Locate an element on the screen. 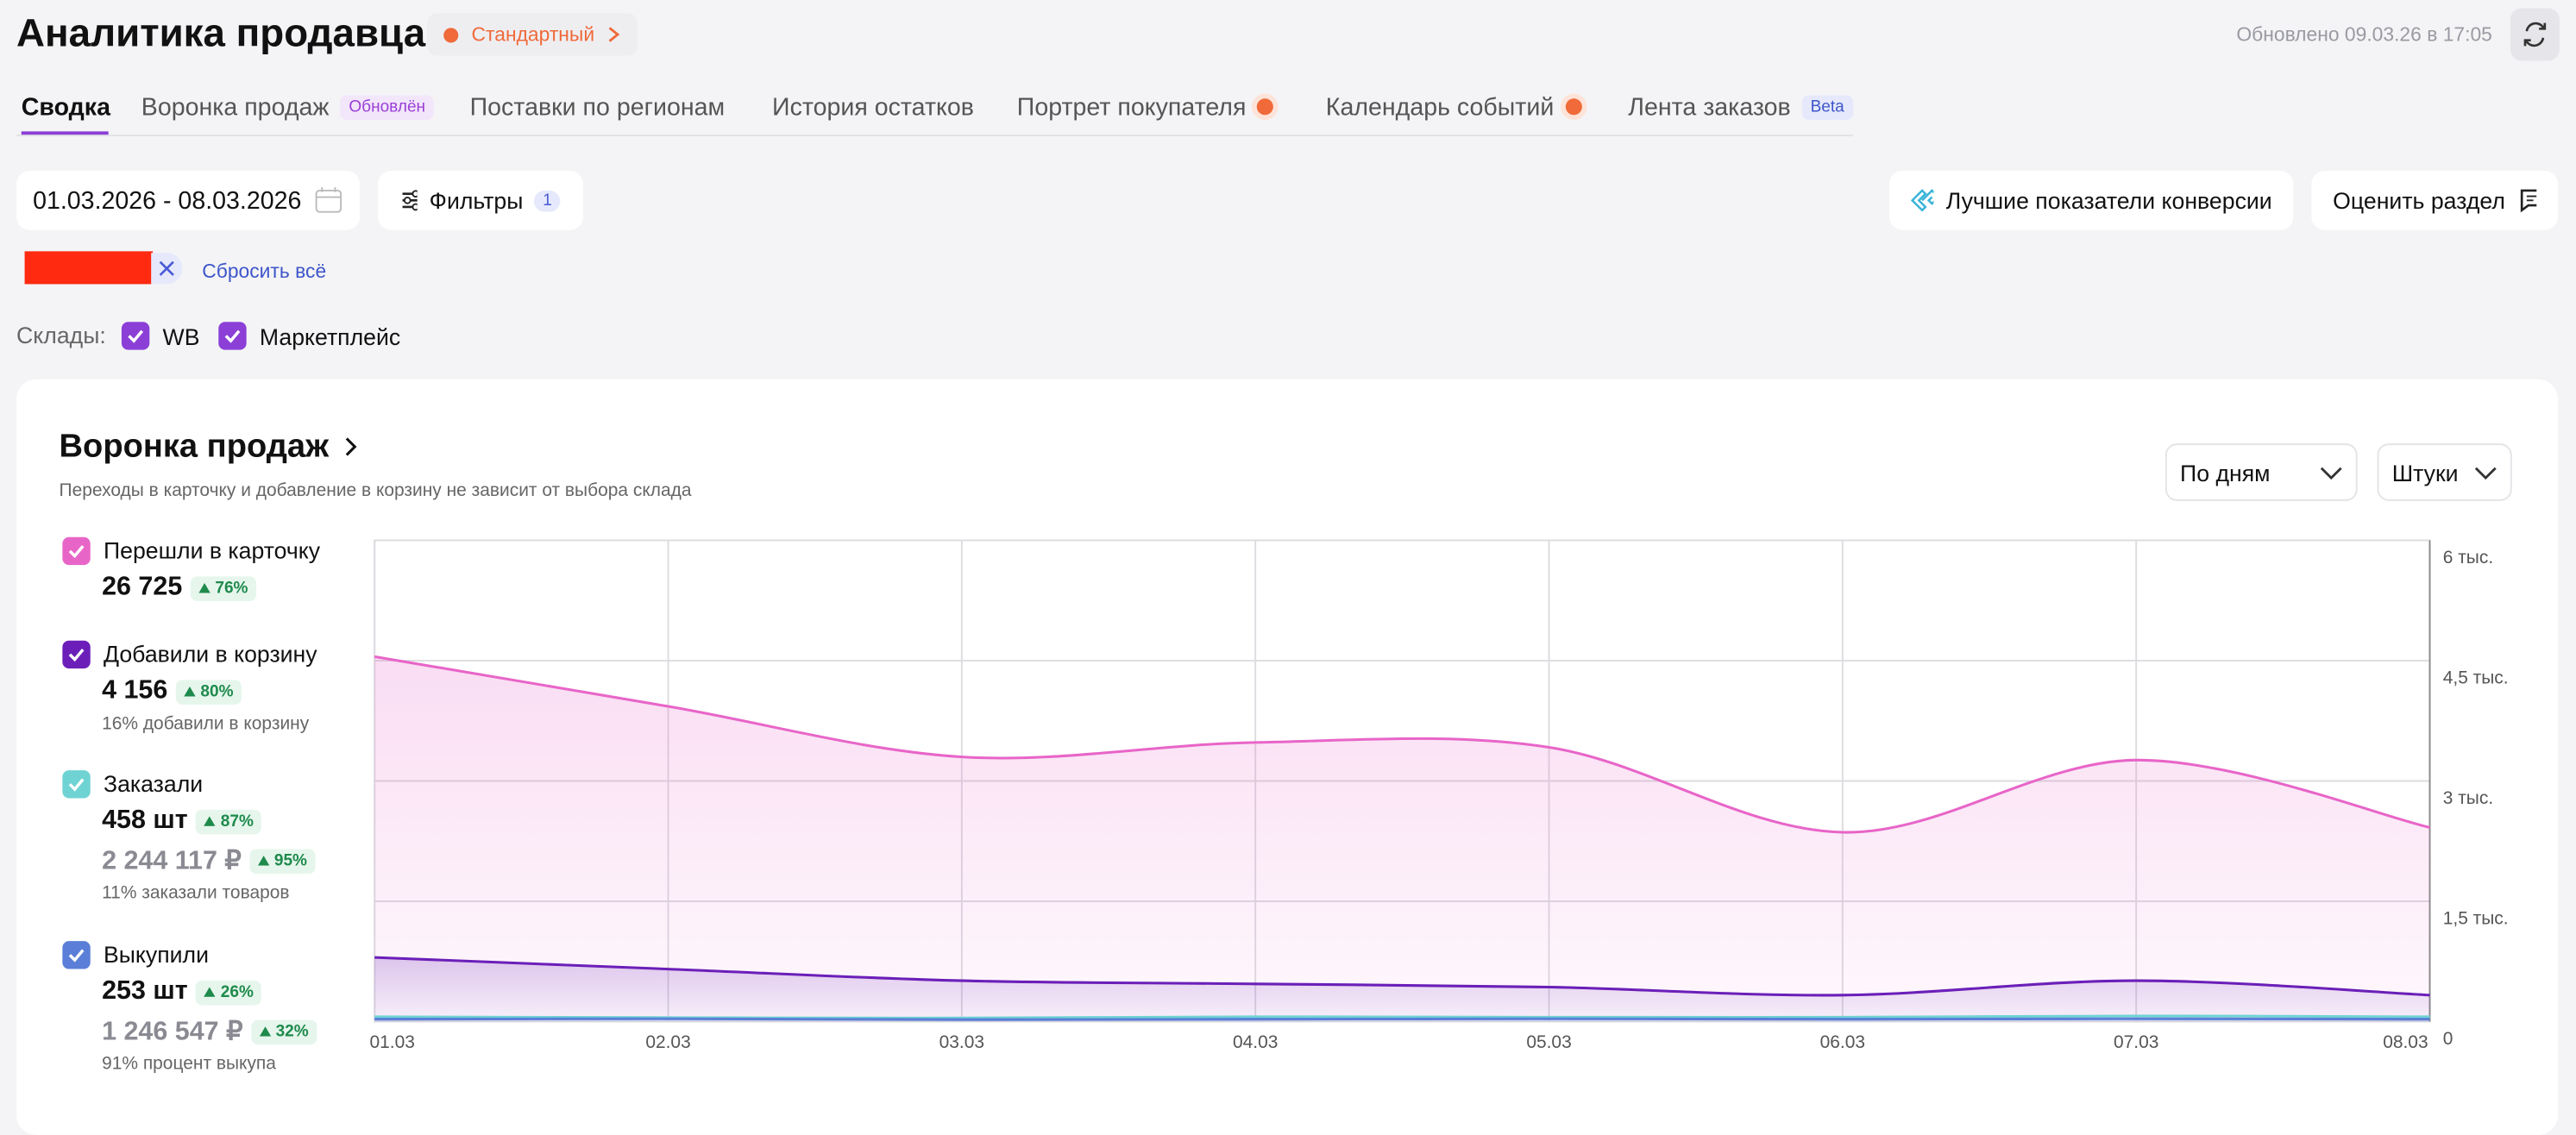 Image resolution: width=2576 pixels, height=1135 pixels. plan-badge: Стандартный is located at coordinates (532, 34).